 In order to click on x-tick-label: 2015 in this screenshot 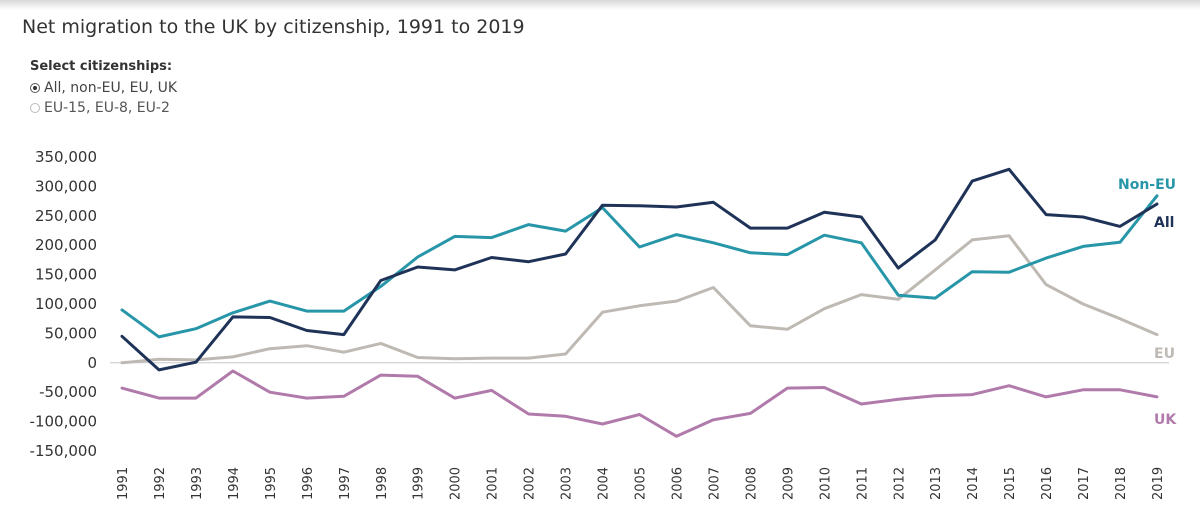, I will do `click(1010, 483)`.